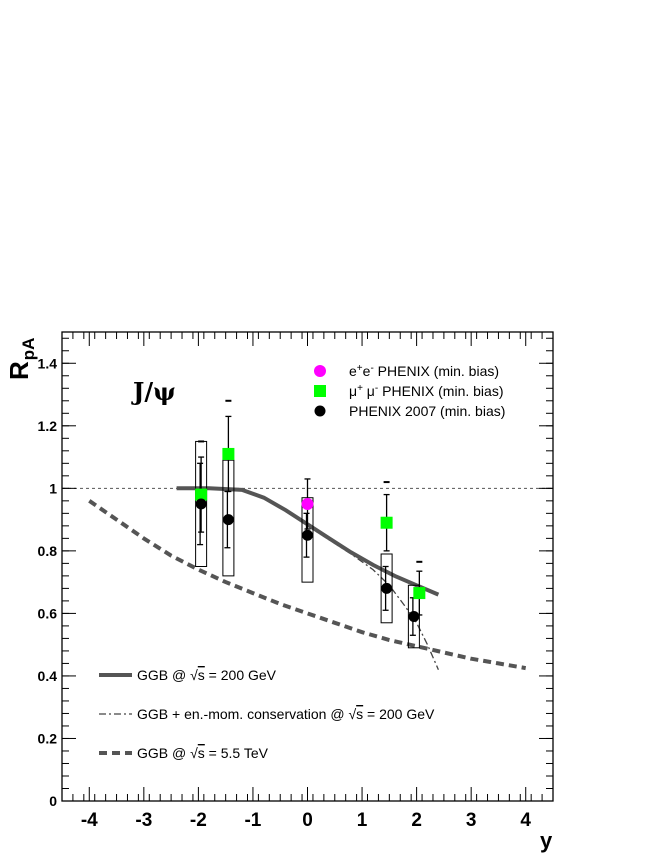 This screenshot has height=860, width=664. I want to click on legend-model-label: GGB @ √s = 200 GeV, so click(207, 675).